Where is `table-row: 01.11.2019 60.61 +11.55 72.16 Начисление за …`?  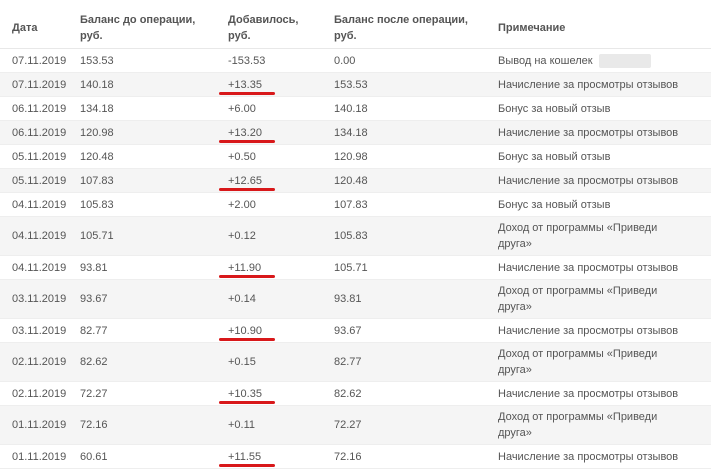
table-row: 01.11.2019 60.61 +11.55 72.16 Начисление за … is located at coordinates (355, 457).